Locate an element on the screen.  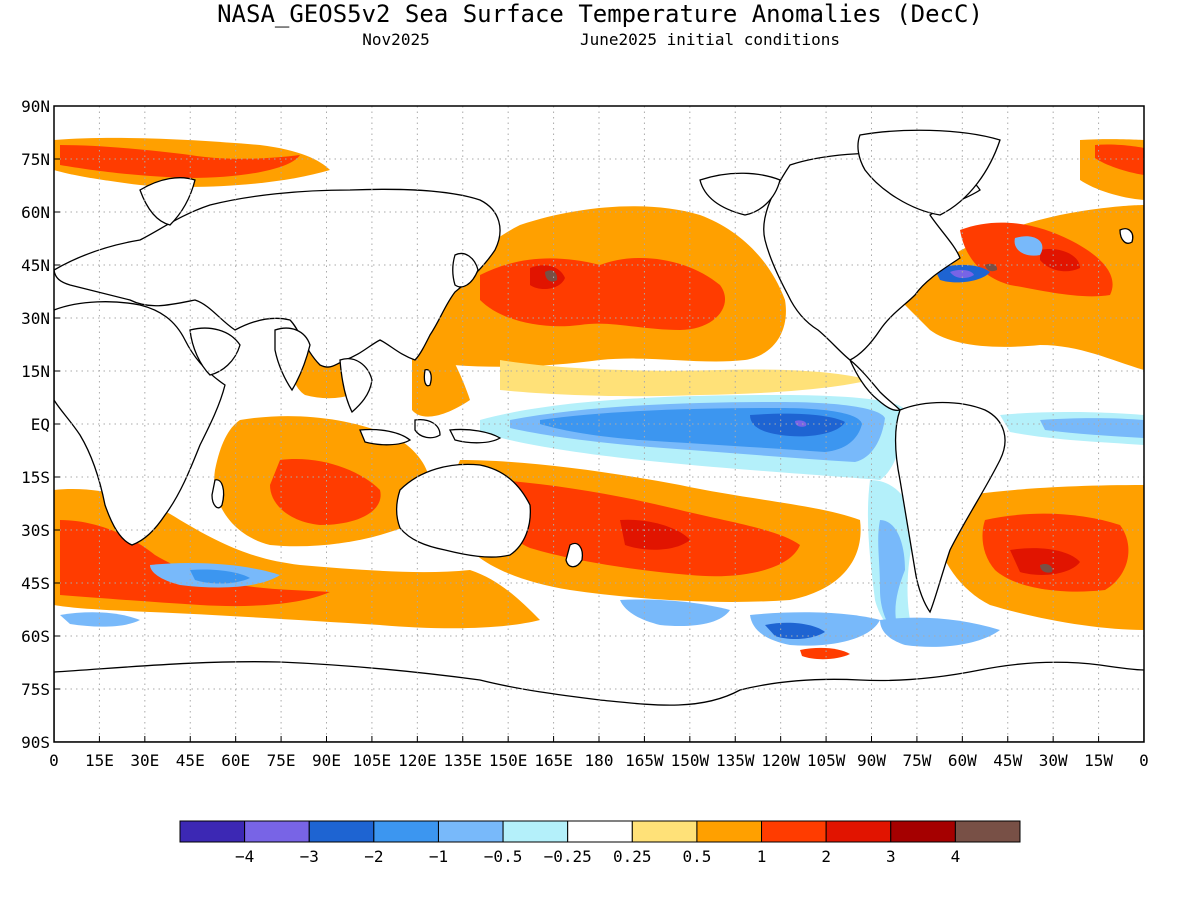
lon-tick-label: 90E is located at coordinates (326, 760).